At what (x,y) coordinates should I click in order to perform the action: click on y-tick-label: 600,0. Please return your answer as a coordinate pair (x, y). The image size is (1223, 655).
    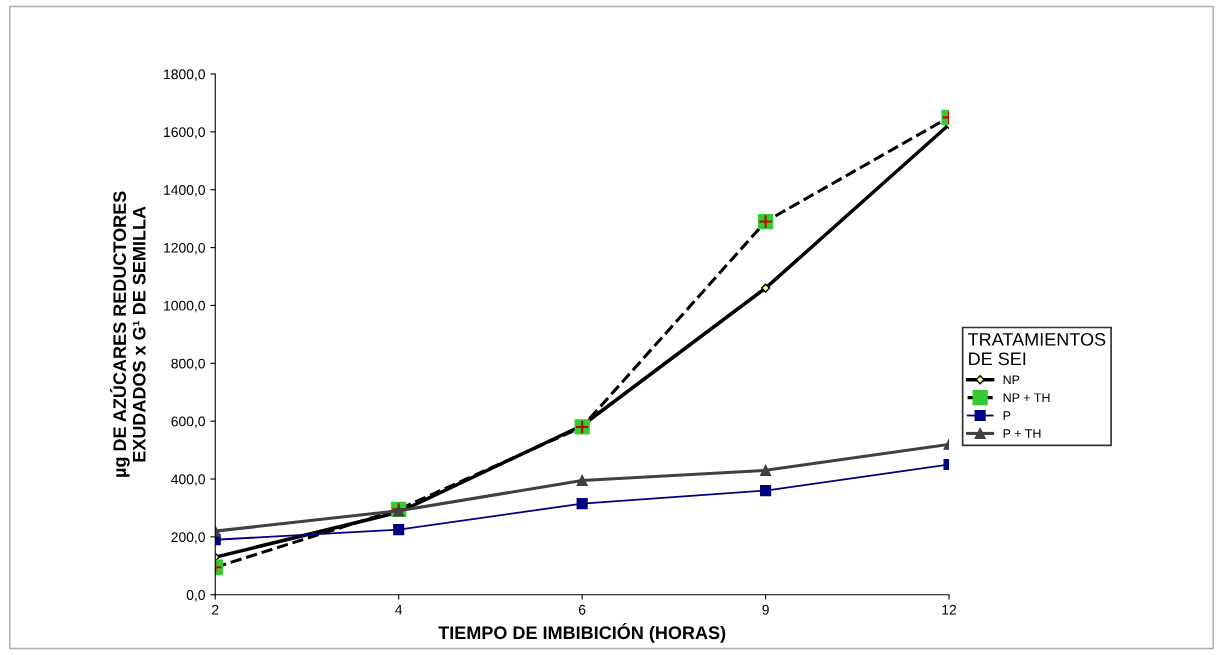
    Looking at the image, I should click on (188, 422).